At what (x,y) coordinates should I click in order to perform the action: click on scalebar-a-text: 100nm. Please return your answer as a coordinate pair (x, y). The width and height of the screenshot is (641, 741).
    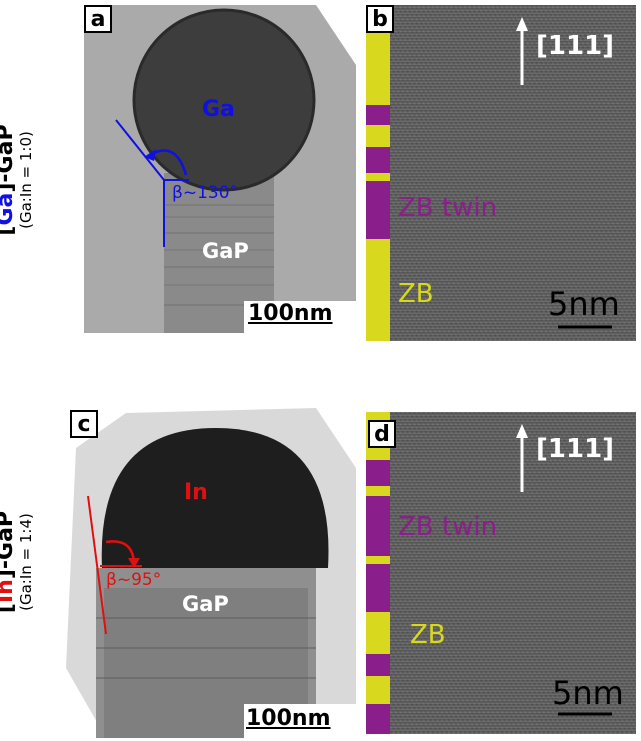
    Looking at the image, I should click on (290, 313).